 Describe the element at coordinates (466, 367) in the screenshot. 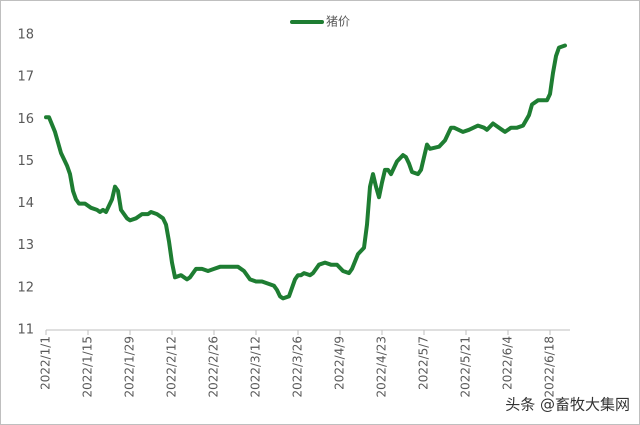

I see `x-tick-label: 2022/5/21` at that location.